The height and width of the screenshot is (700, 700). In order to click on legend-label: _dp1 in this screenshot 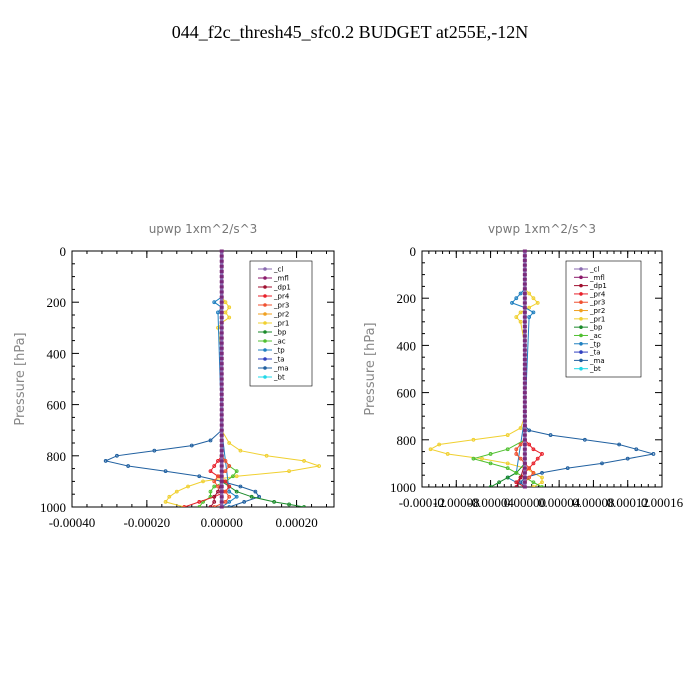, I will do `click(598, 286)`.